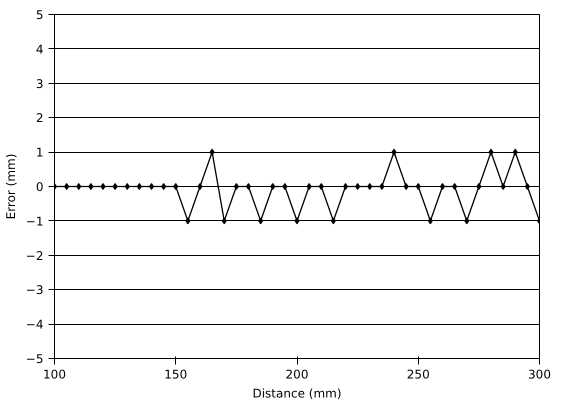 This screenshot has height=405, width=563. I want to click on x-tick-label: 200, so click(297, 375).